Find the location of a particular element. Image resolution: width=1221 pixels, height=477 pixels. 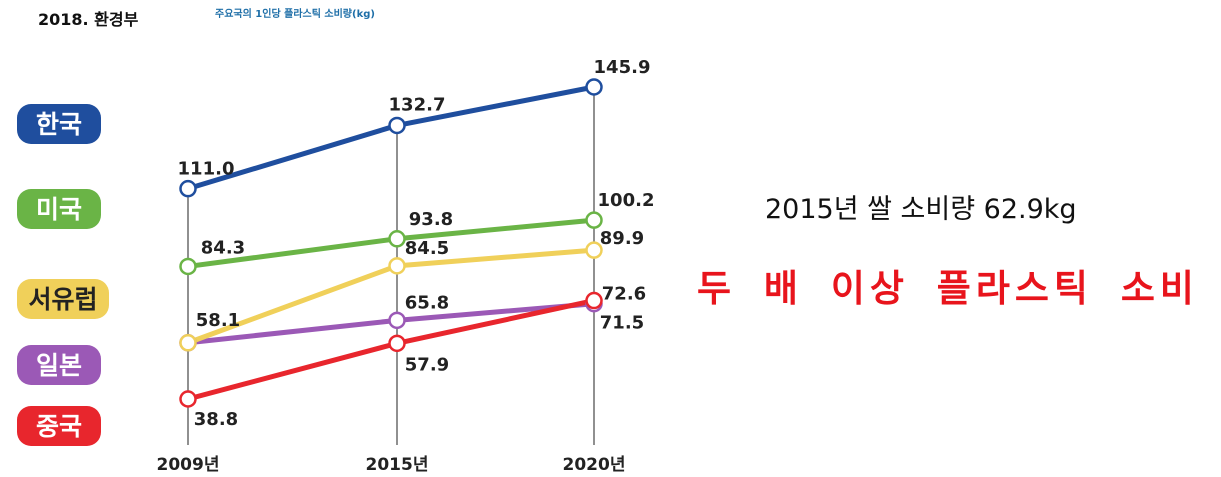

data-label: 100.2 is located at coordinates (626, 200).